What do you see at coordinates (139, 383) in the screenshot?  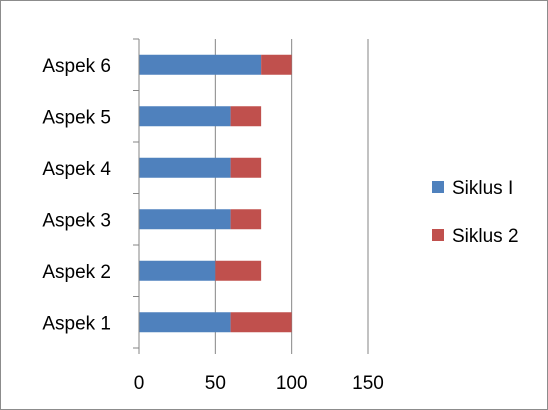 I see `x-tick-label: 0` at bounding box center [139, 383].